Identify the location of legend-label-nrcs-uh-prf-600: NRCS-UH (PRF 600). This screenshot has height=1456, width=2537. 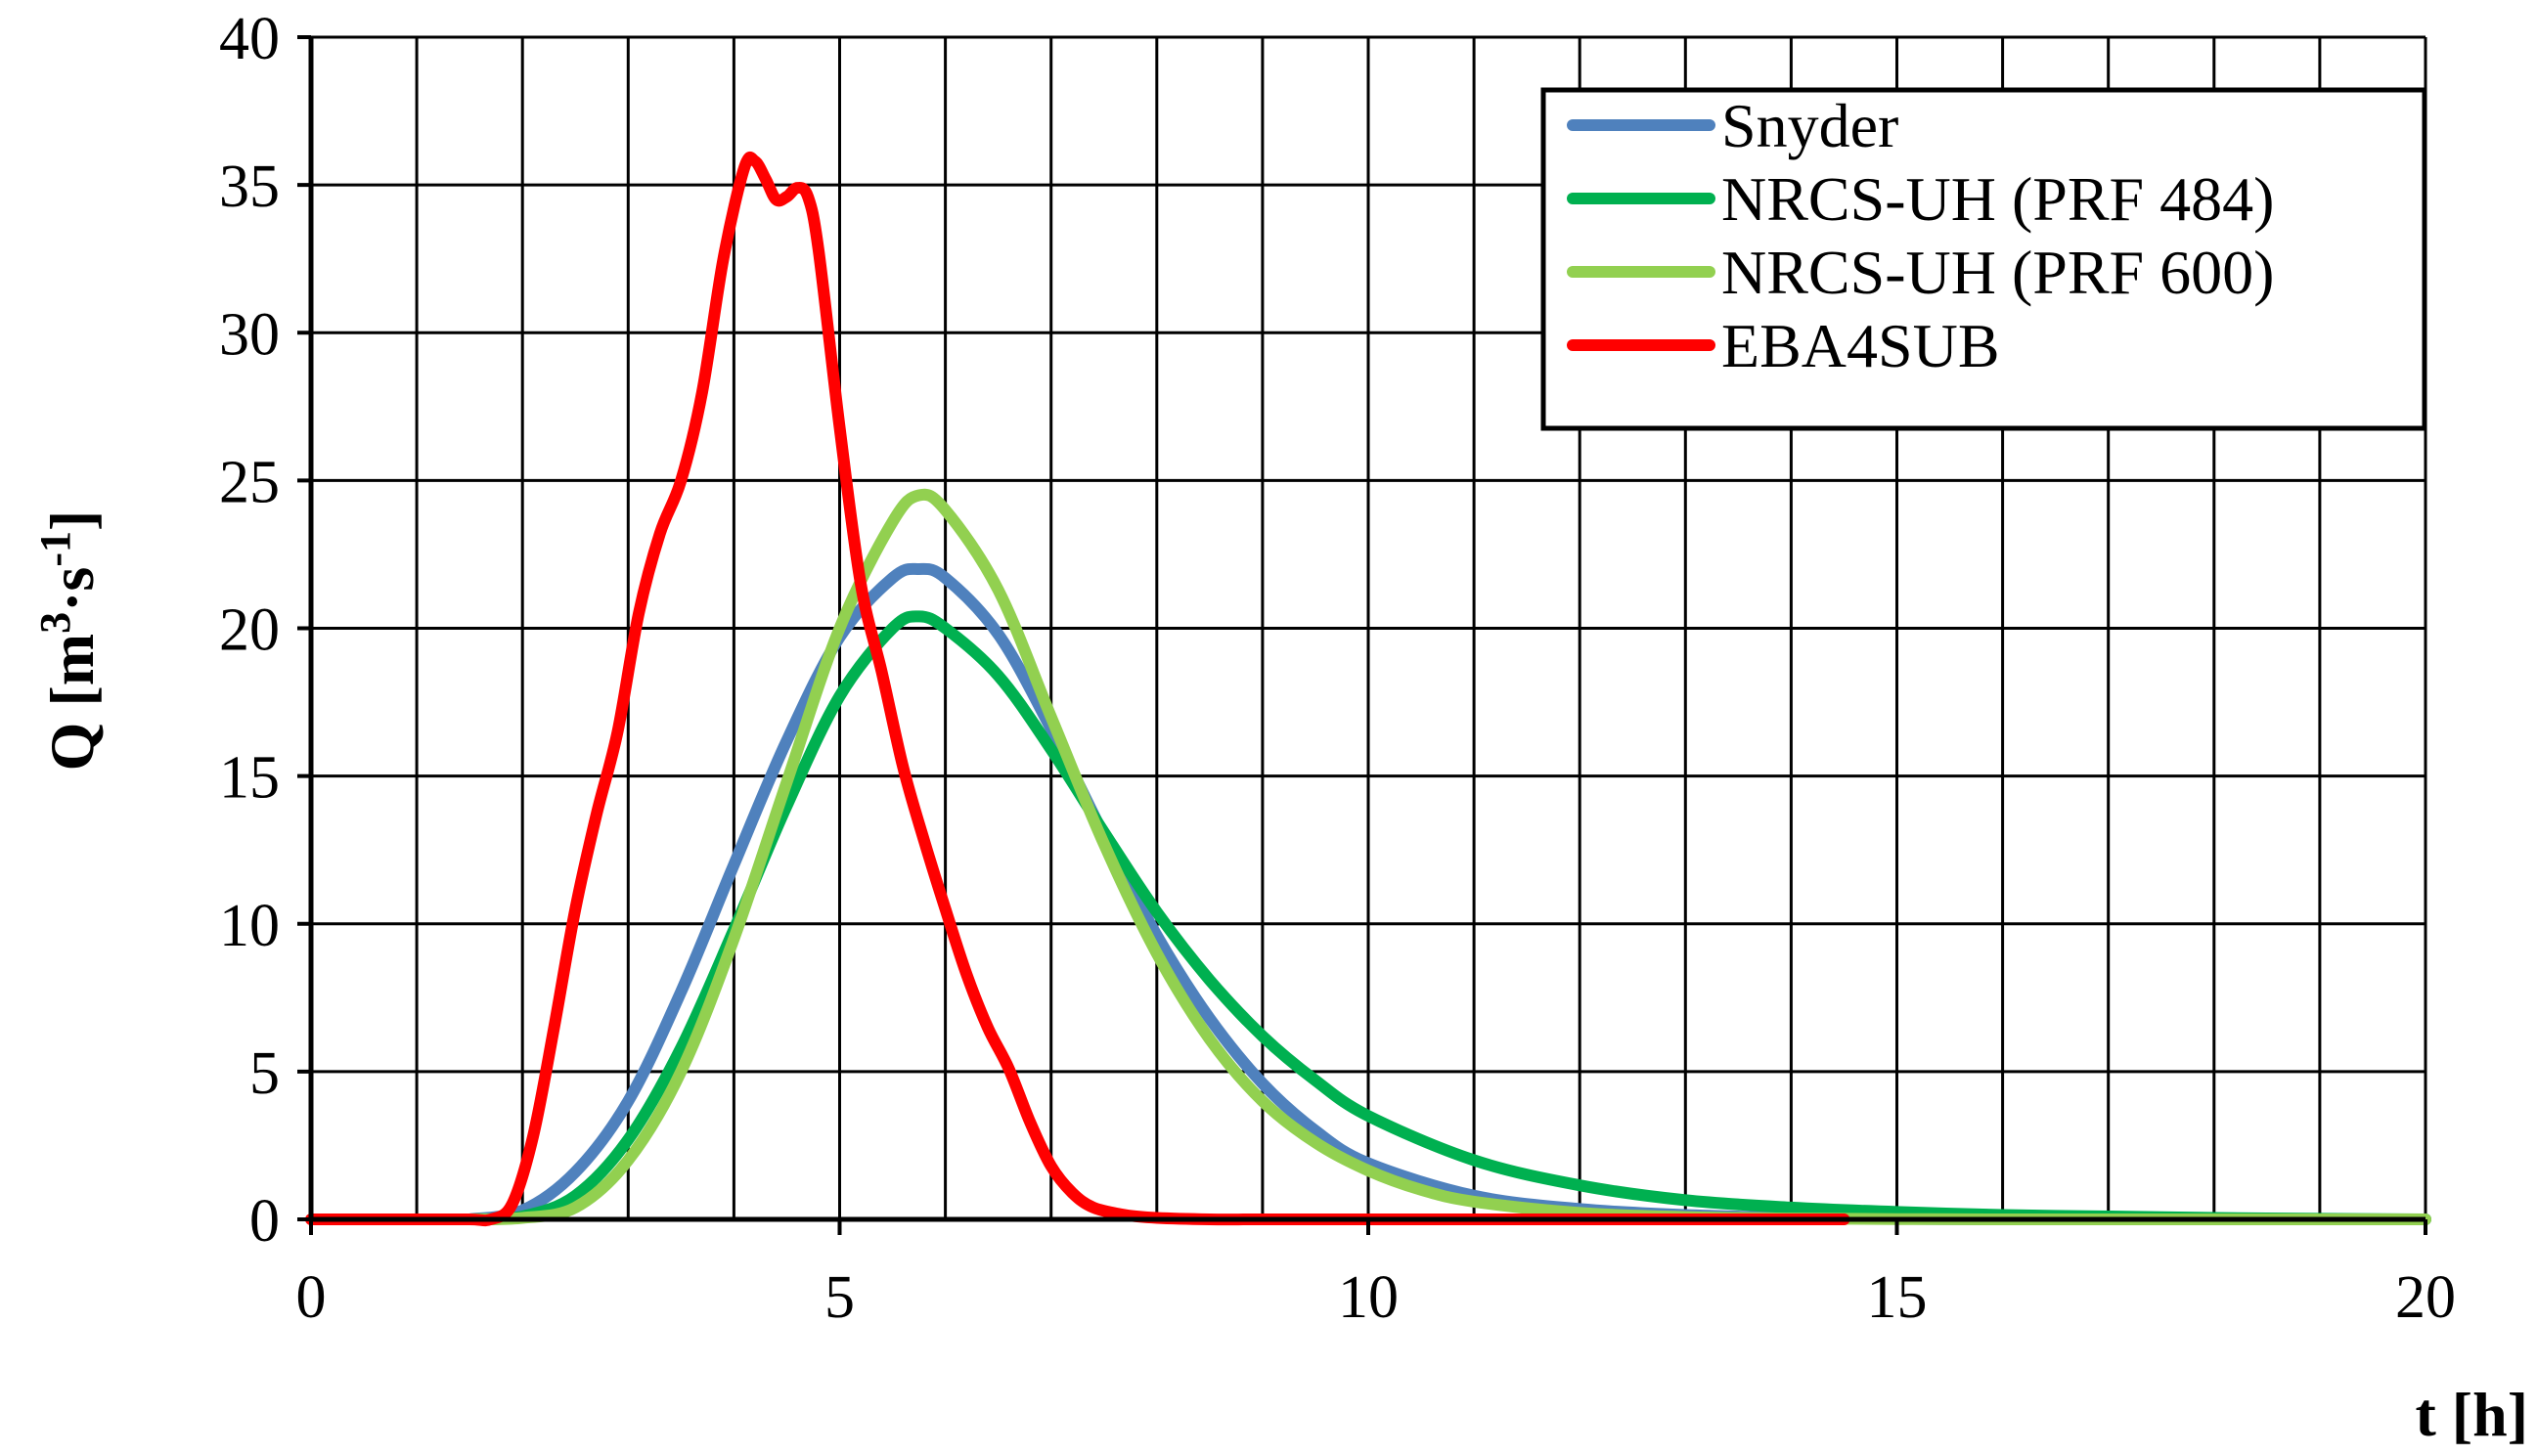
(1997, 272).